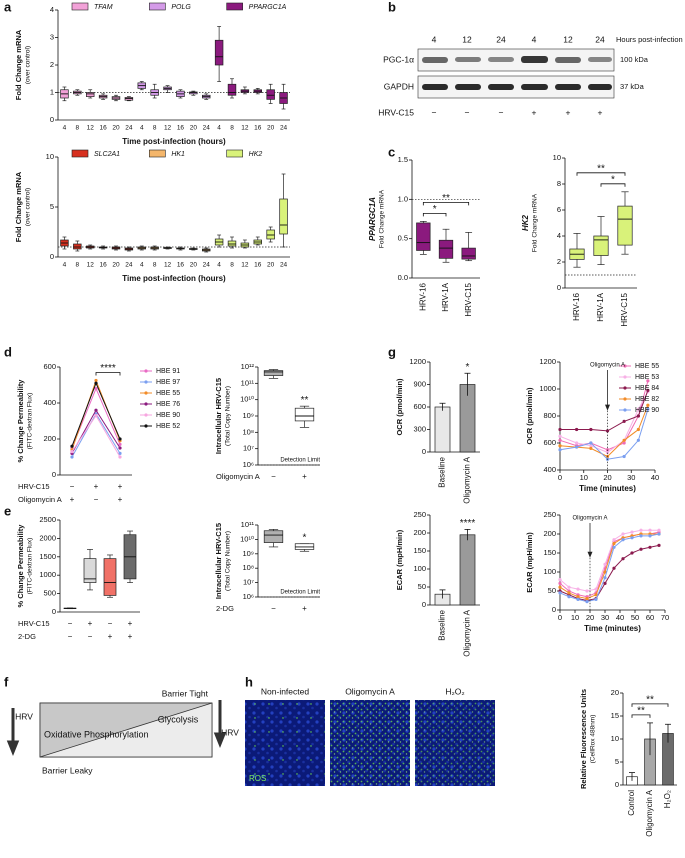  What do you see at coordinates (181, 7) in the screenshot?
I see `legend-label: POLG` at bounding box center [181, 7].